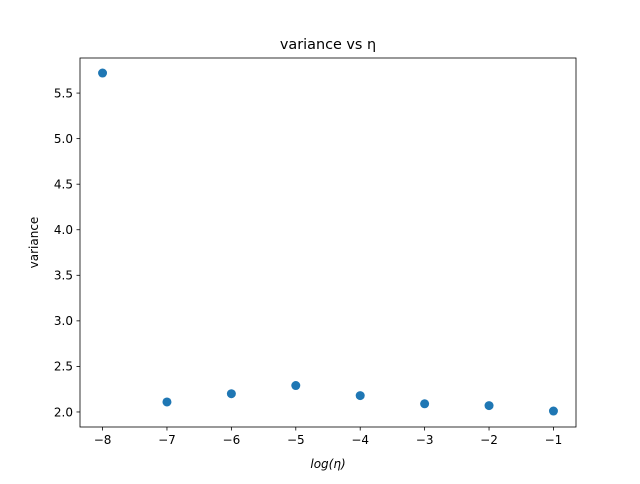 The height and width of the screenshot is (484, 640). Describe the element at coordinates (327, 464) in the screenshot. I see `x-axis-label: log(η)` at that location.